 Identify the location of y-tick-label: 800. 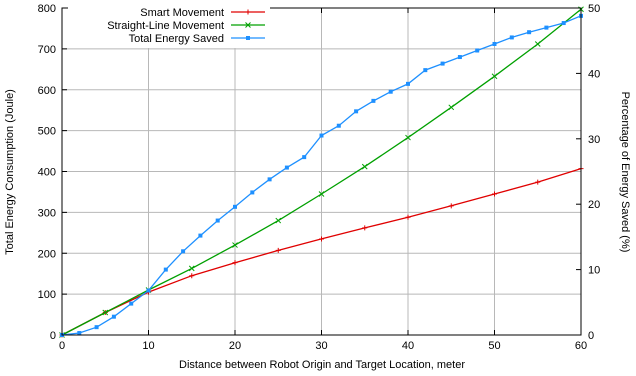
(47, 9).